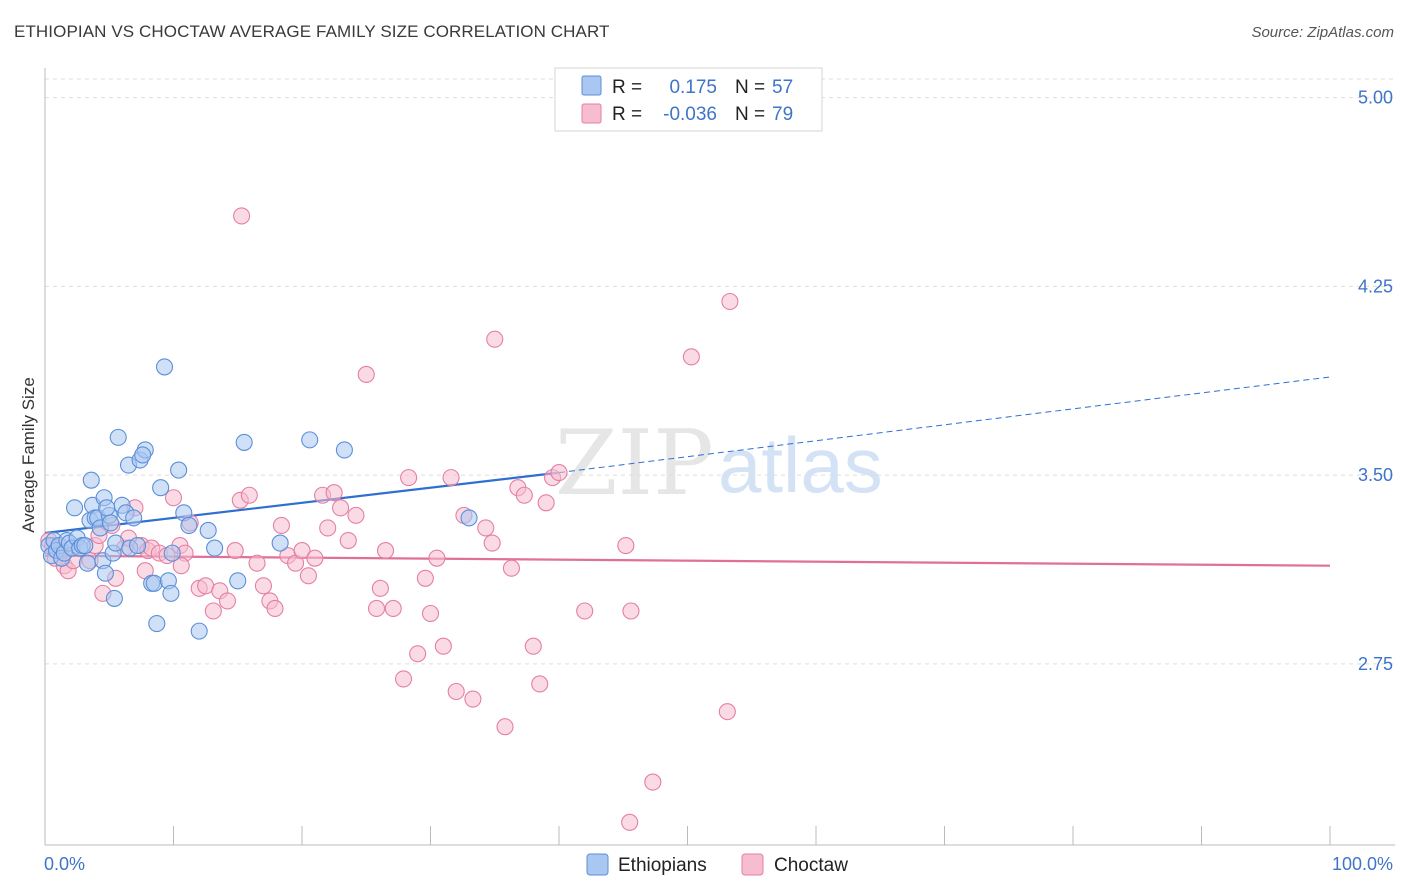  Describe the element at coordinates (717, 864) in the screenshot. I see `bottom-legend: Ethiopians Choctaw` at that location.